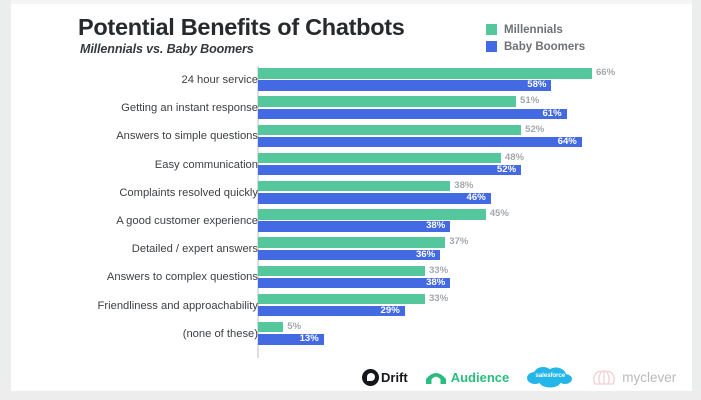 The width and height of the screenshot is (701, 400). What do you see at coordinates (425, 254) in the screenshot?
I see `value-label-baby-boomers: 36%` at bounding box center [425, 254].